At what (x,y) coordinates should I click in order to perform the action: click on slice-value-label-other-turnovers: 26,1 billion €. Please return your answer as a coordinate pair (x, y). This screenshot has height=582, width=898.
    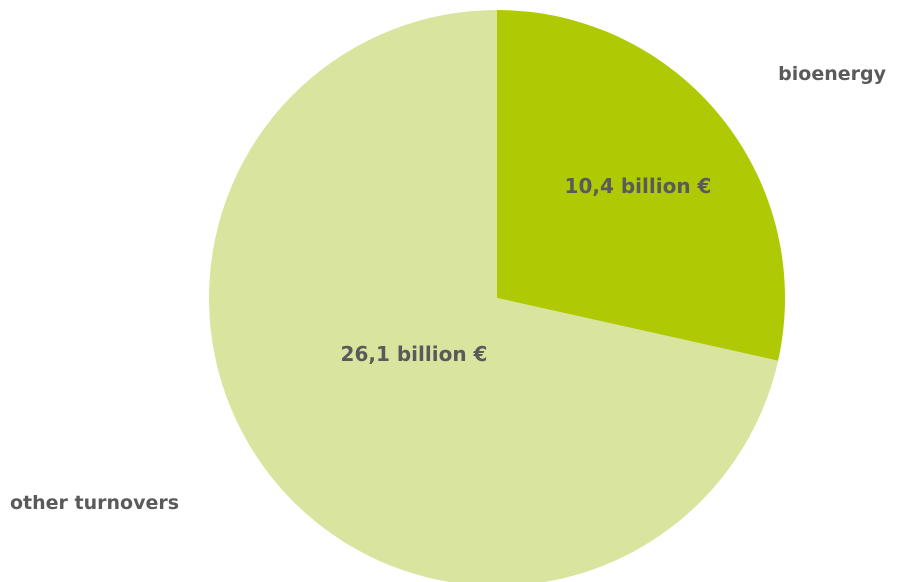
    Looking at the image, I should click on (414, 354).